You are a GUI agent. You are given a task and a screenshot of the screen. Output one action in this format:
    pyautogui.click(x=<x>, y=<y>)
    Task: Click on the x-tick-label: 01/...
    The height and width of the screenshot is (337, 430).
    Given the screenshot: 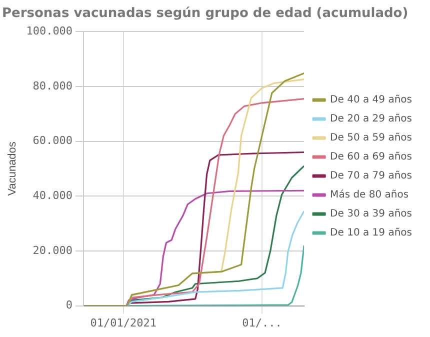 What is the action you would take?
    pyautogui.click(x=262, y=323)
    